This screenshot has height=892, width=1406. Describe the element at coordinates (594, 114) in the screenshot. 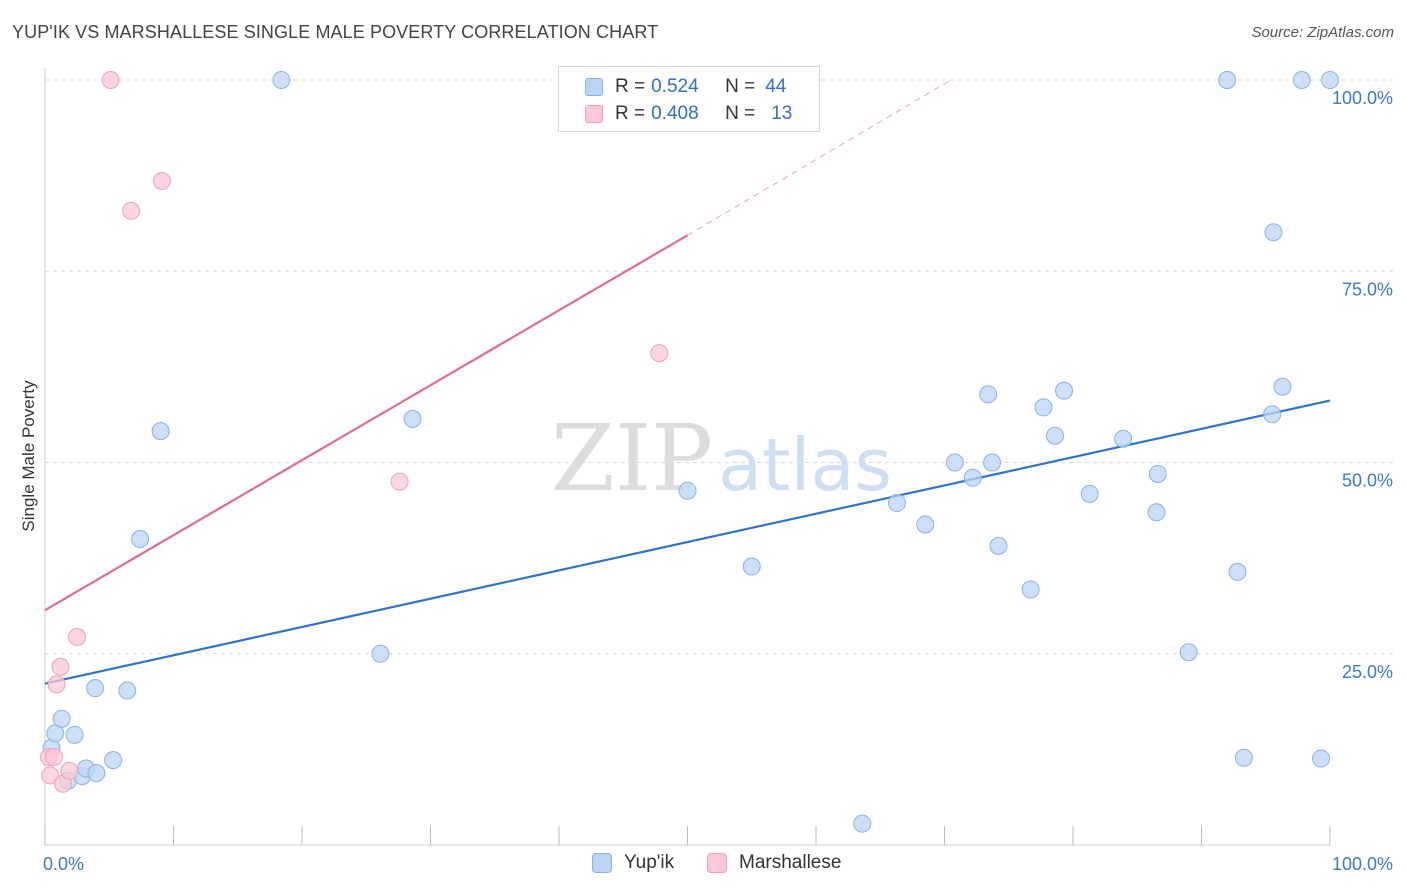

I see `legend-swatch-marshallese` at that location.